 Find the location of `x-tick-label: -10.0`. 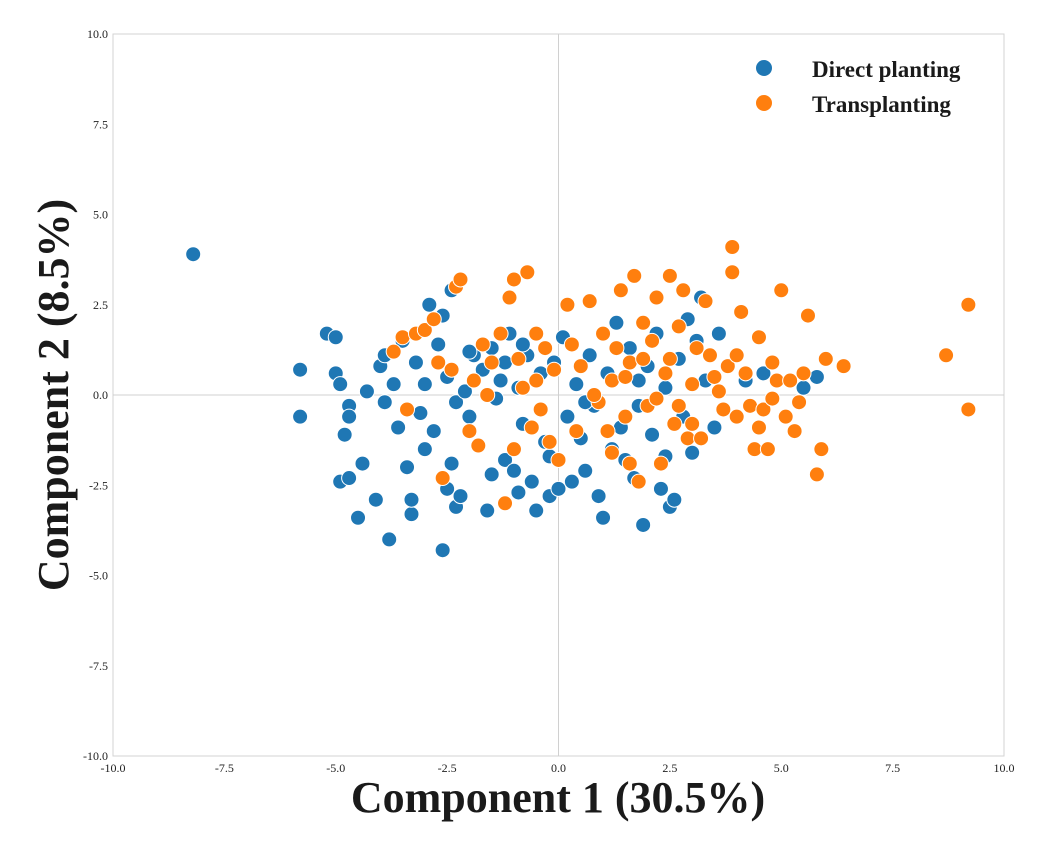

x-tick-label: -10.0 is located at coordinates (113, 768).